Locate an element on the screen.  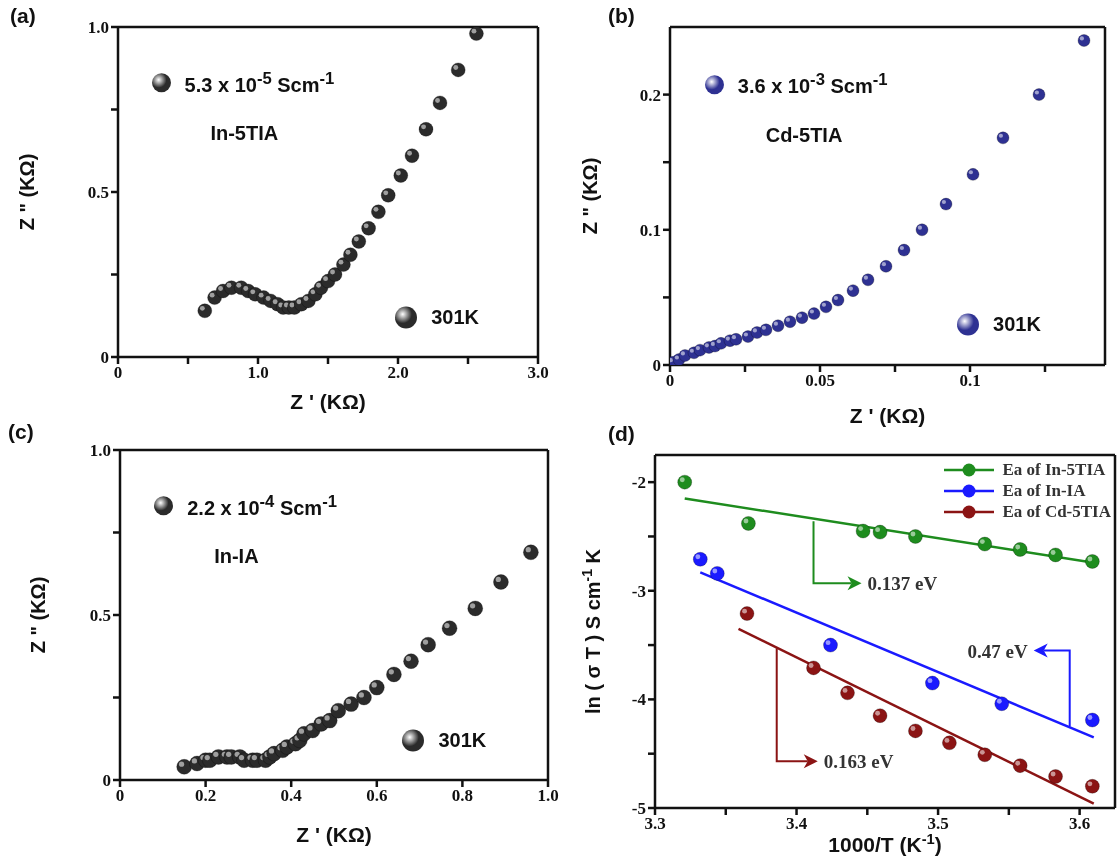
x-tick-label: 3.0 is located at coordinates (538, 373).